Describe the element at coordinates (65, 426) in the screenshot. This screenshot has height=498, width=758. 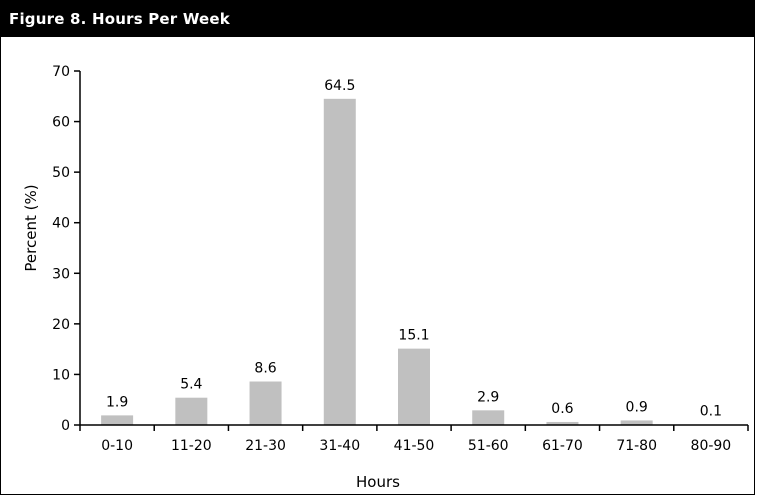
I see `y-tick-label: 0` at that location.